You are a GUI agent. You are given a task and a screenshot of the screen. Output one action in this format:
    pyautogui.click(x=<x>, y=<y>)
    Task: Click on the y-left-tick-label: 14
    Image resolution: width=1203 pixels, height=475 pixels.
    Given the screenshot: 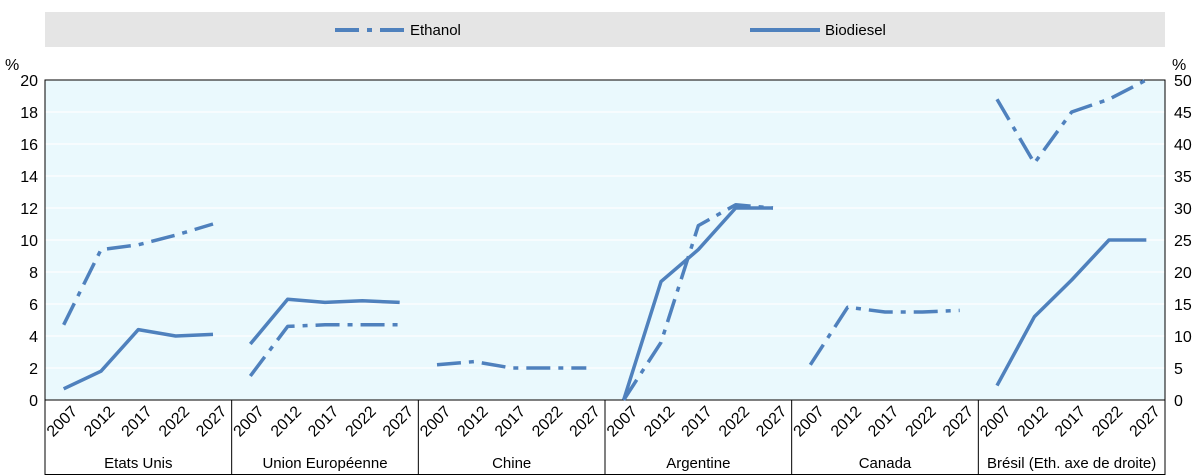 What is the action you would take?
    pyautogui.click(x=29, y=177)
    